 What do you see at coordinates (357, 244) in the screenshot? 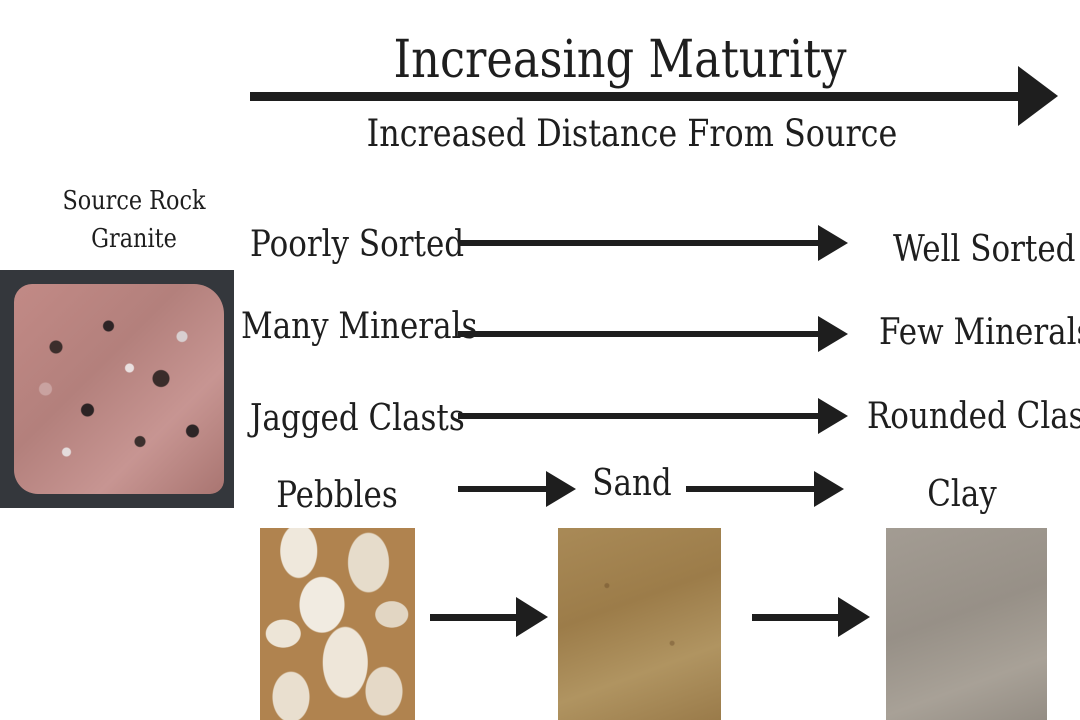
I see `poorly-sorted-label: Poorly Sorted` at bounding box center [357, 244].